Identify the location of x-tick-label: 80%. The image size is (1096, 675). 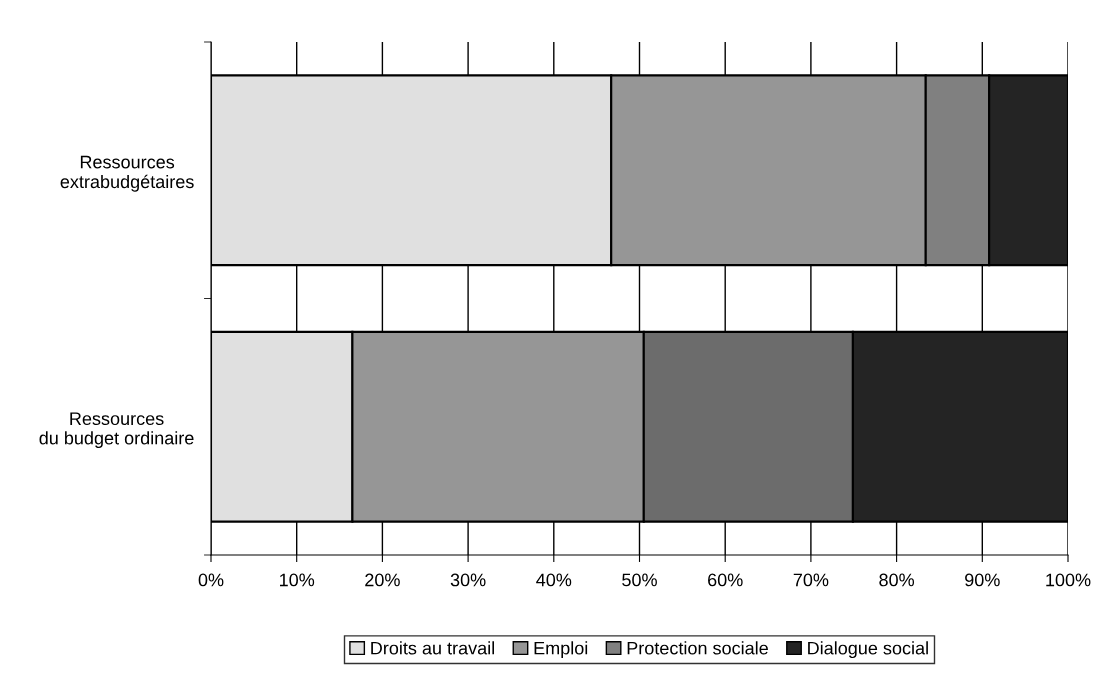
(897, 580).